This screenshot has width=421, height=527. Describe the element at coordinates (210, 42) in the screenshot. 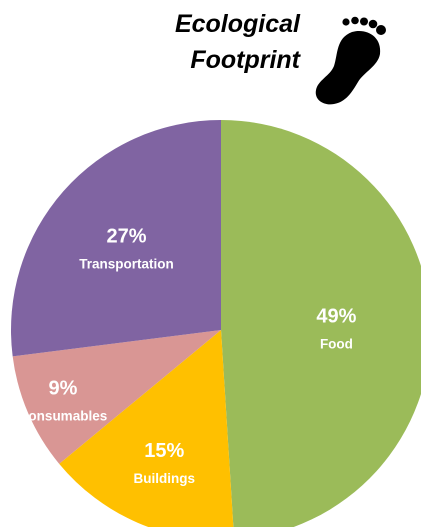

I see `chart-title: Ecological Footprint` at that location.